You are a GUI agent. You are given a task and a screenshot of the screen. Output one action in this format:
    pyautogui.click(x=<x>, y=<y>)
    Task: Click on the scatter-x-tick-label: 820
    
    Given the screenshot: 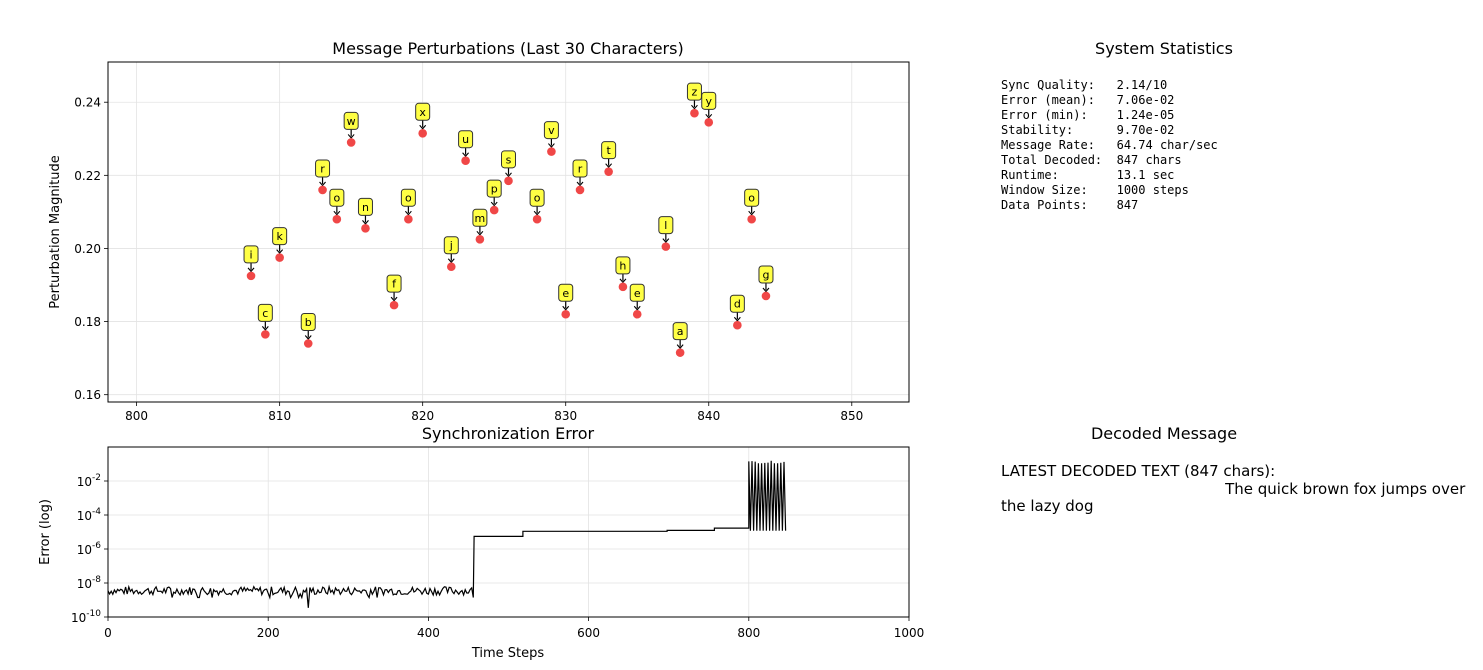 What is the action you would take?
    pyautogui.click(x=422, y=416)
    